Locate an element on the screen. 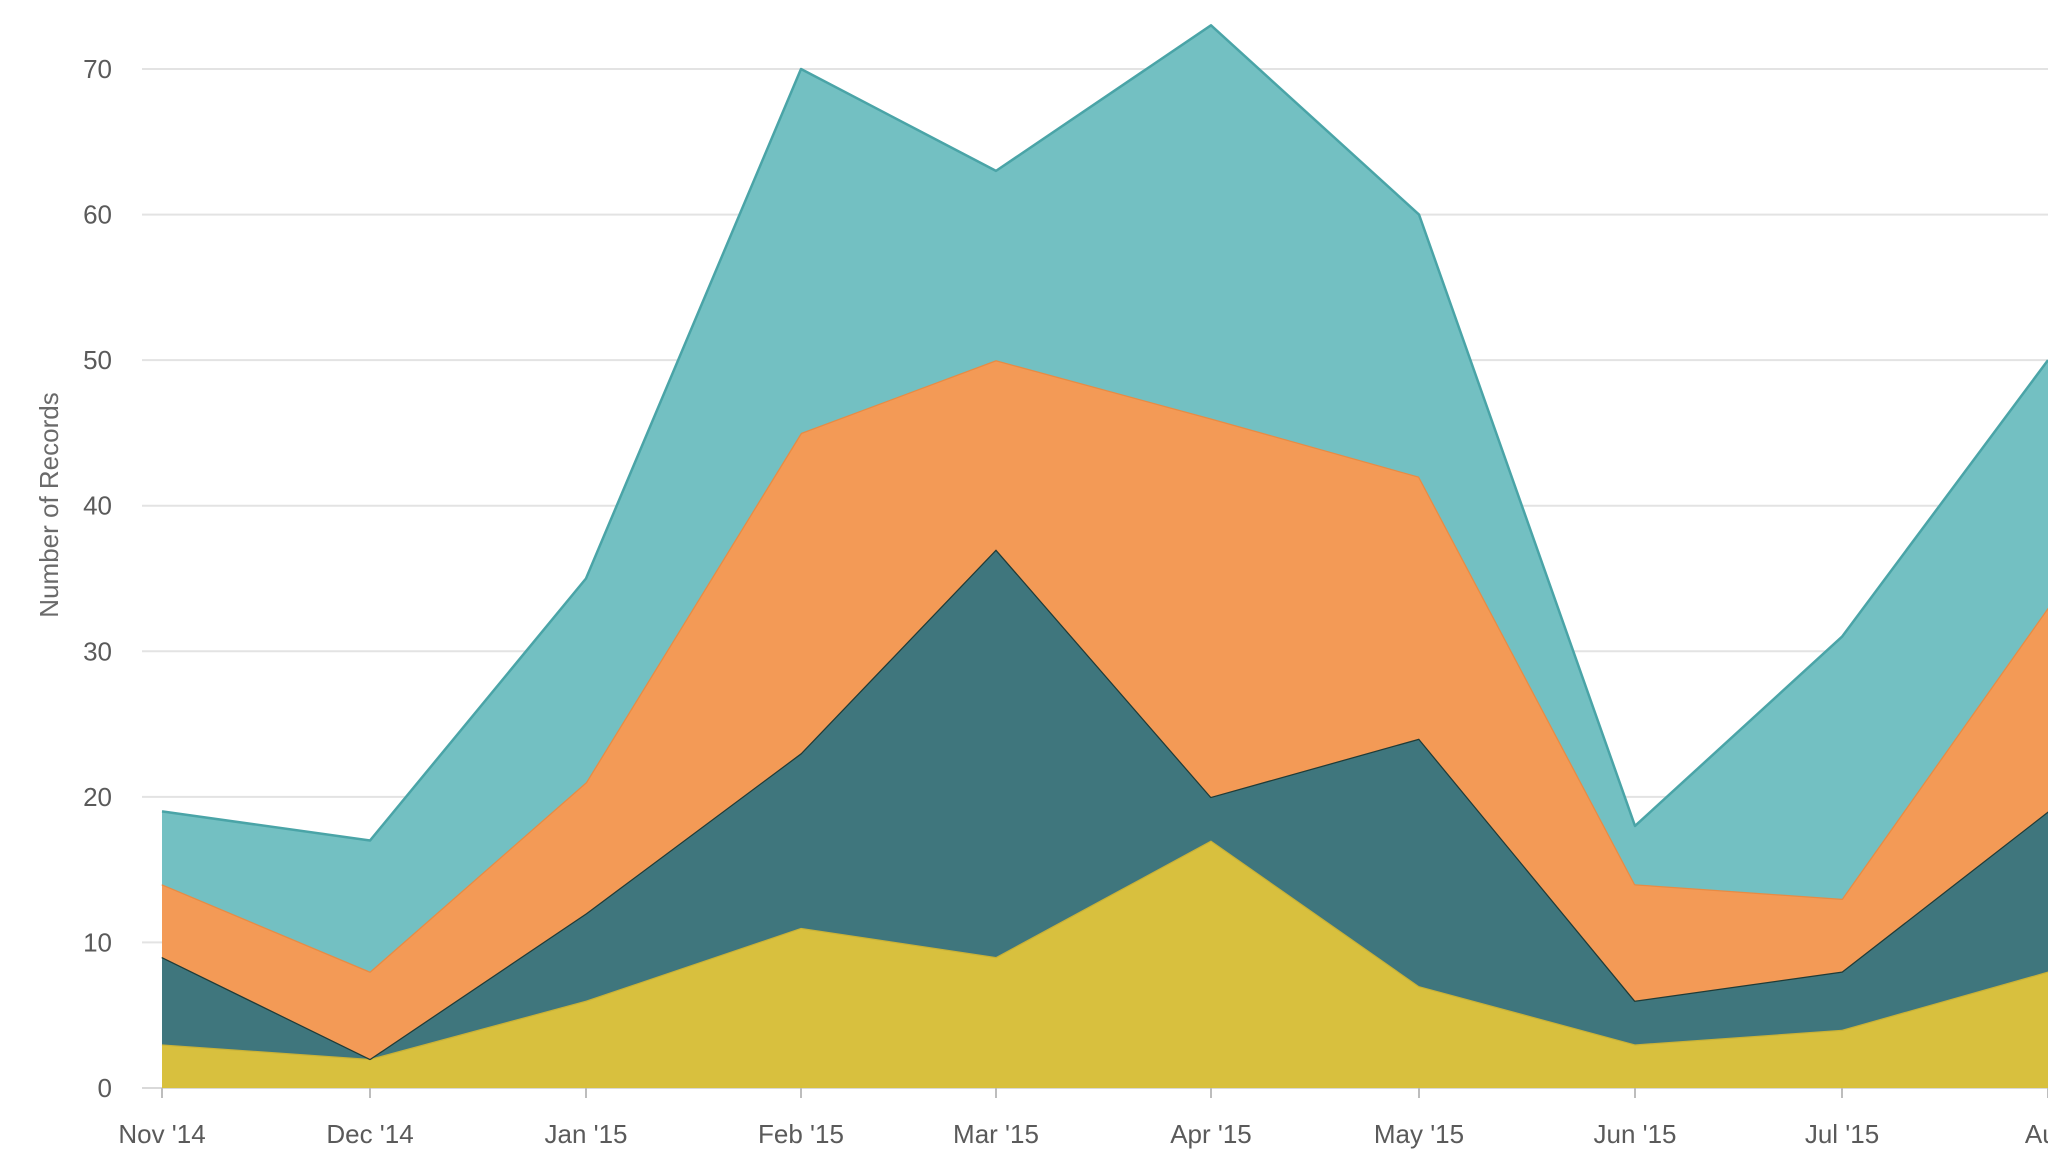 This screenshot has height=1152, width=2048. y-tick-label: 70 is located at coordinates (97, 69).